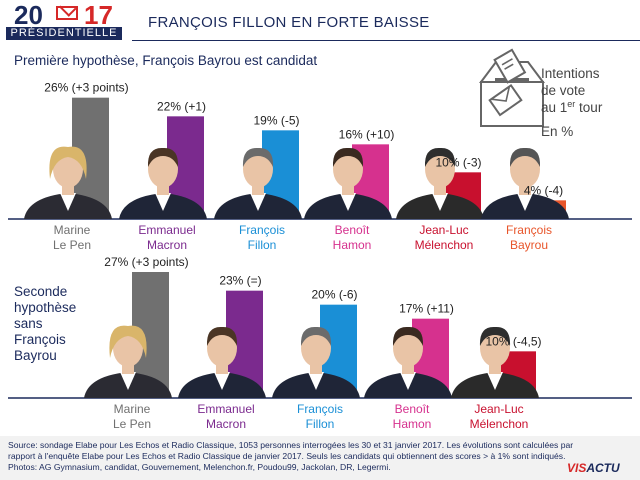 The height and width of the screenshot is (480, 640). I want to click on value-label-francois-fillon: 19% (-5), so click(276, 120).